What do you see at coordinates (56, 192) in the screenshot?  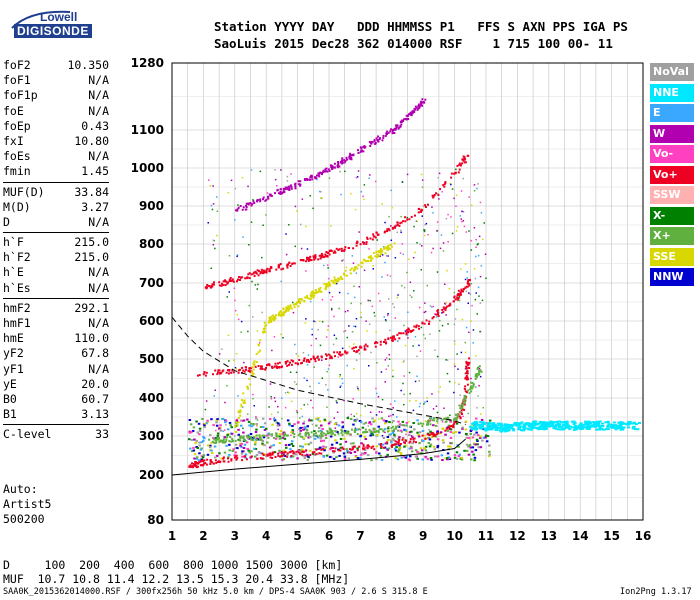 I see `param-row: MUF(D) 33.84` at bounding box center [56, 192].